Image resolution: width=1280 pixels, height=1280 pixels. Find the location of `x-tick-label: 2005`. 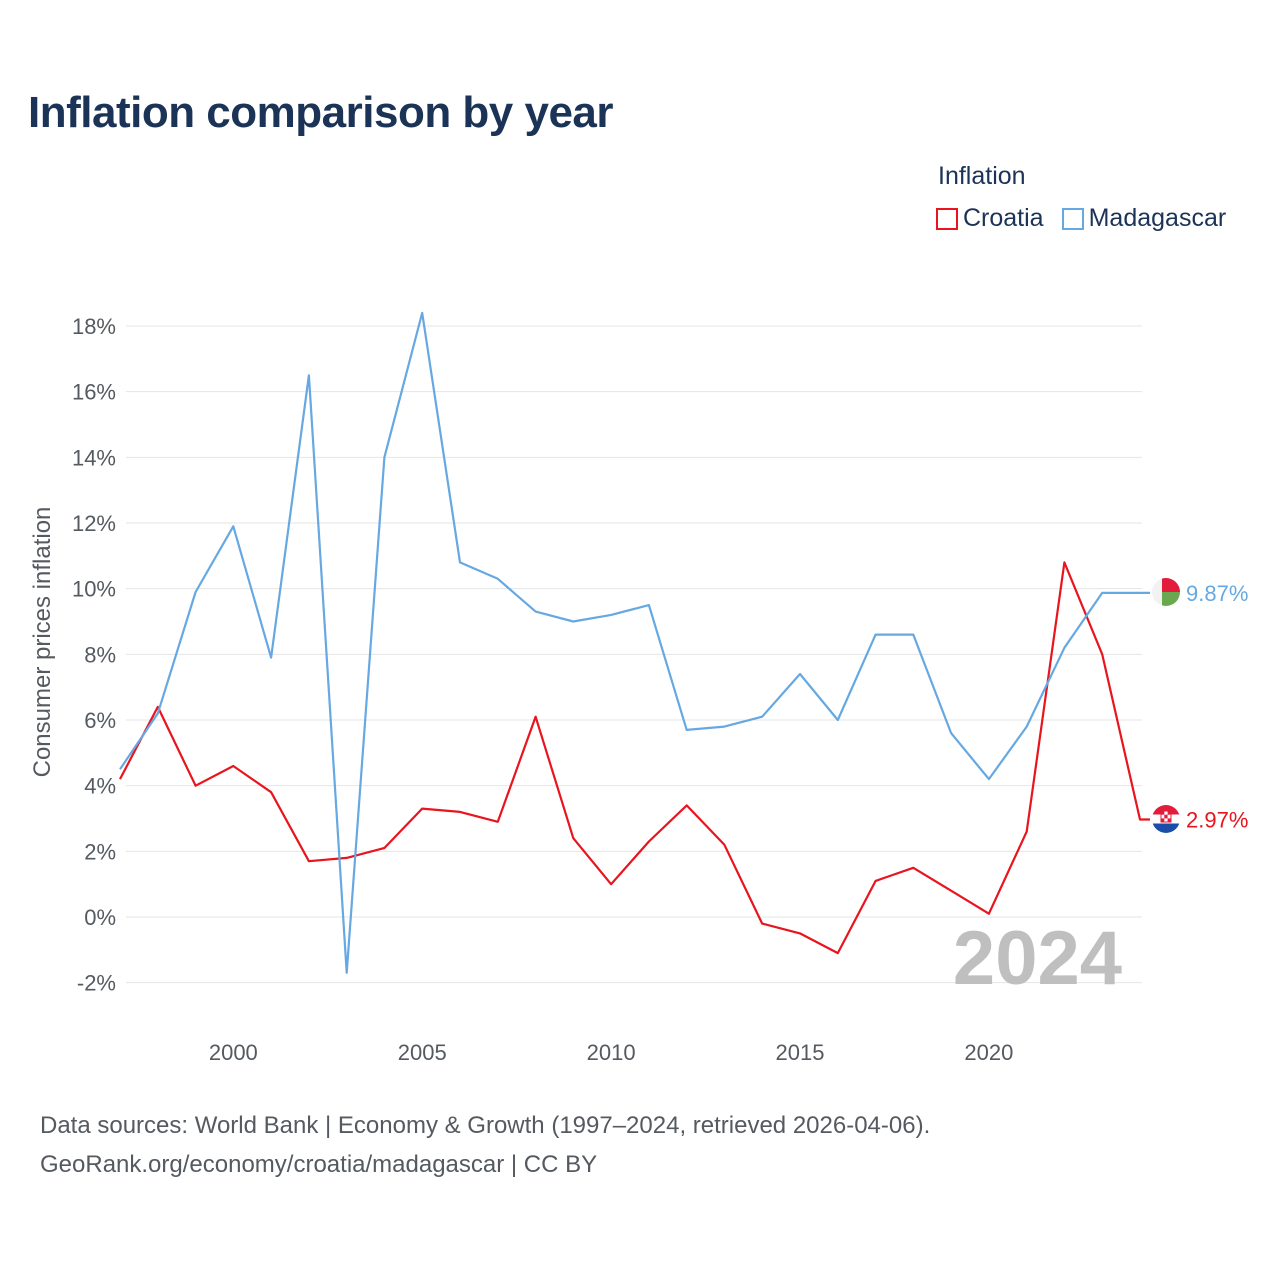

x-tick-label: 2005 is located at coordinates (422, 1052).